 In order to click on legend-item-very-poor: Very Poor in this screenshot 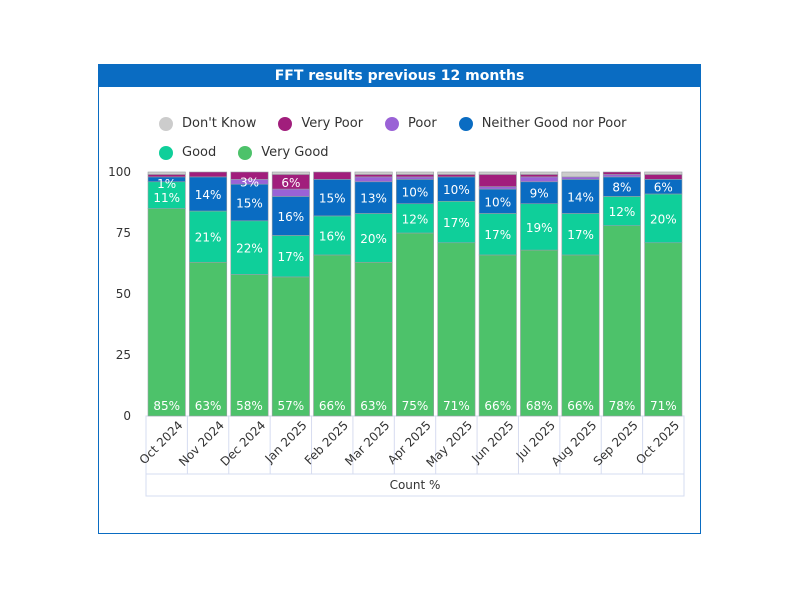, I will do `click(320, 123)`.